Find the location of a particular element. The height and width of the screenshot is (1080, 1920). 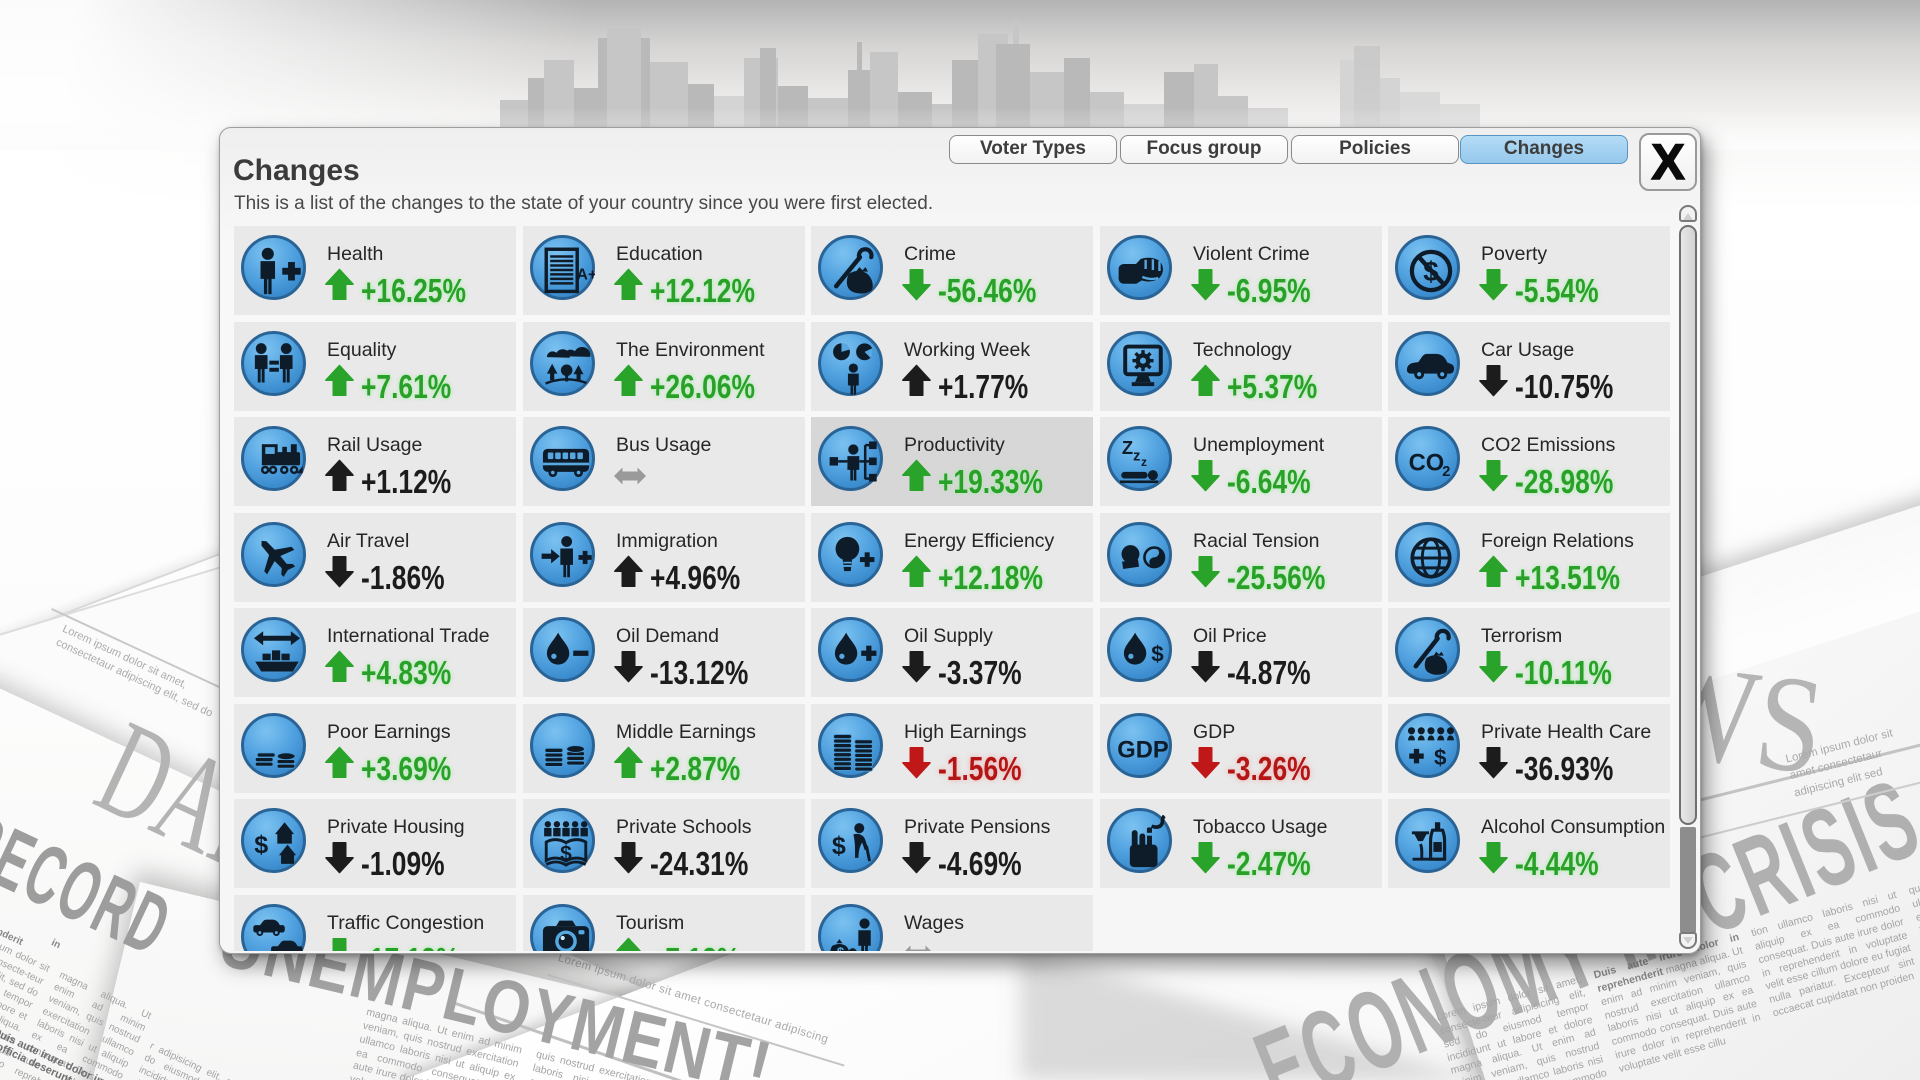

svg-text: GDP is located at coordinates (1143, 750).